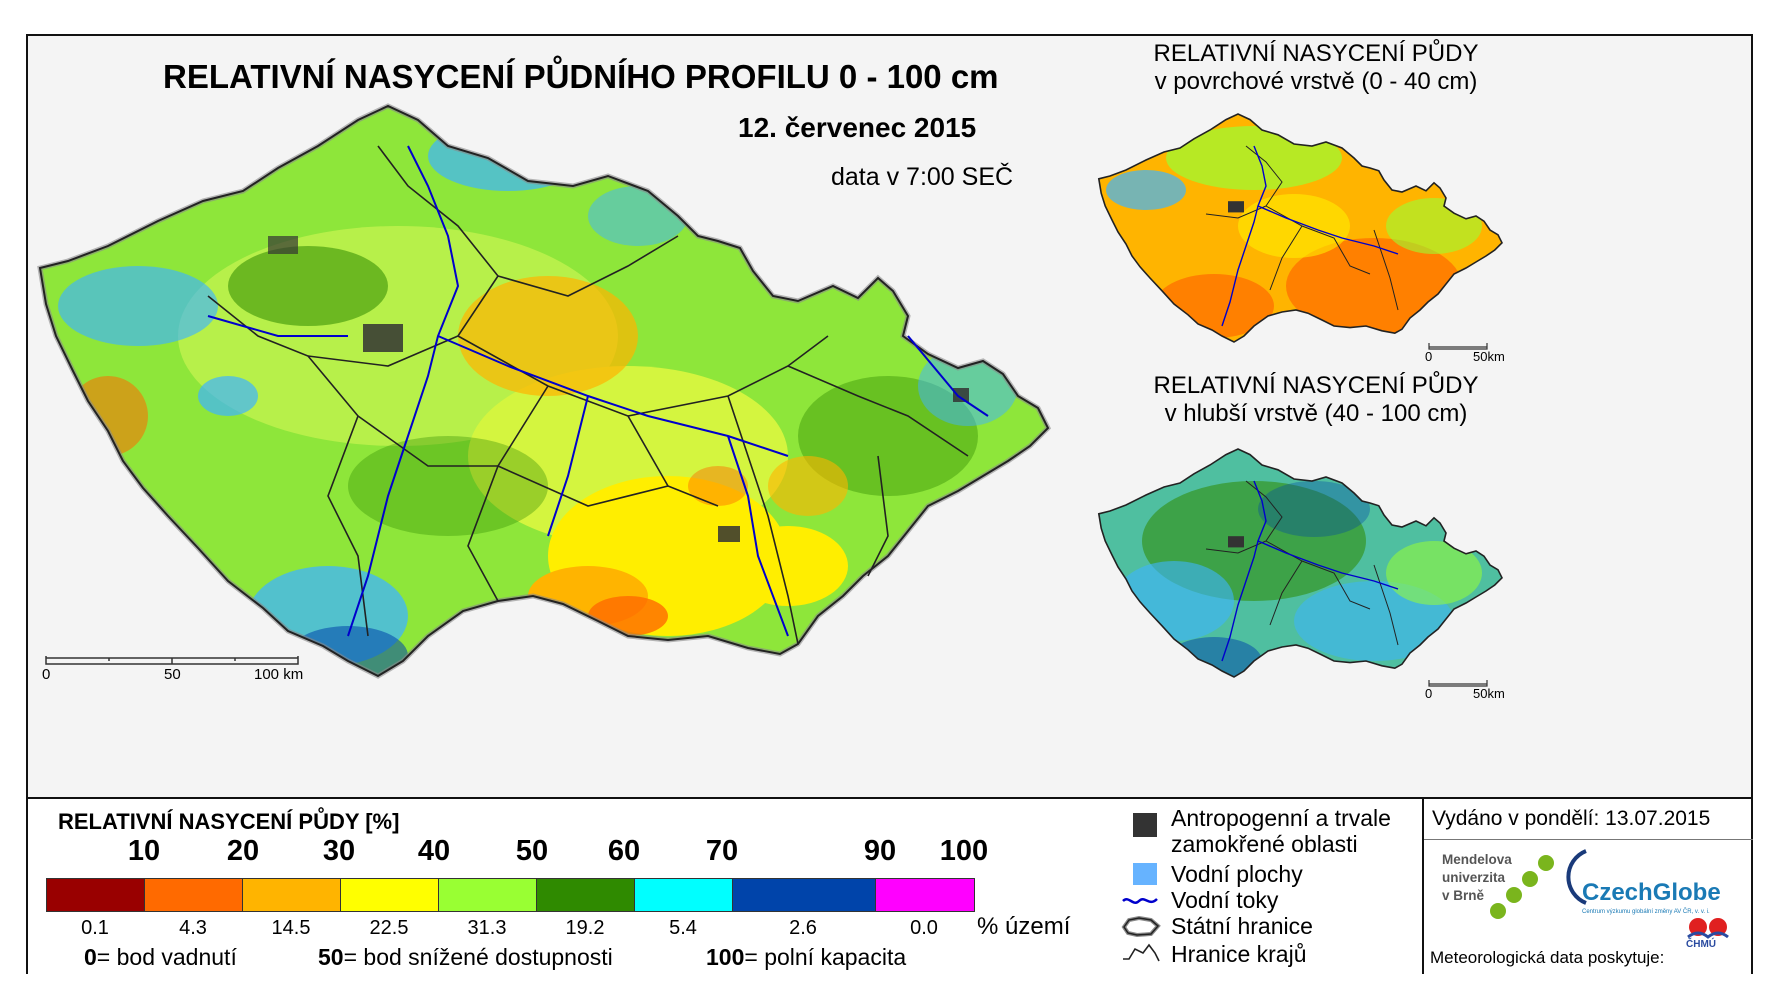 This screenshot has width=1772, height=1003. What do you see at coordinates (90, 957) in the screenshot?
I see `definition-0-value: 0` at bounding box center [90, 957].